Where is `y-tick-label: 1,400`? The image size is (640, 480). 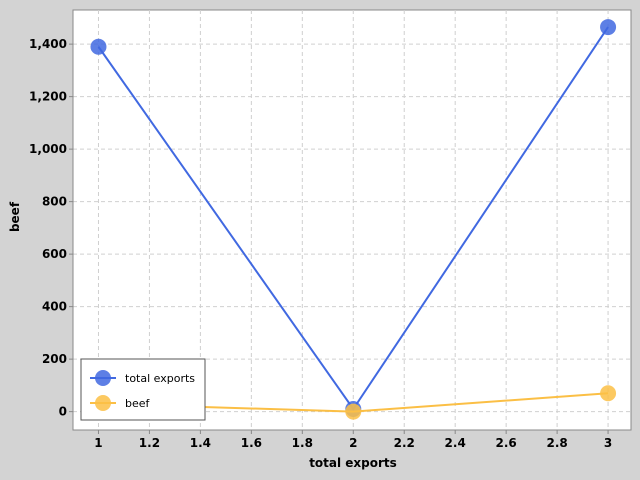 y-tick-label: 1,400 is located at coordinates (48, 44).